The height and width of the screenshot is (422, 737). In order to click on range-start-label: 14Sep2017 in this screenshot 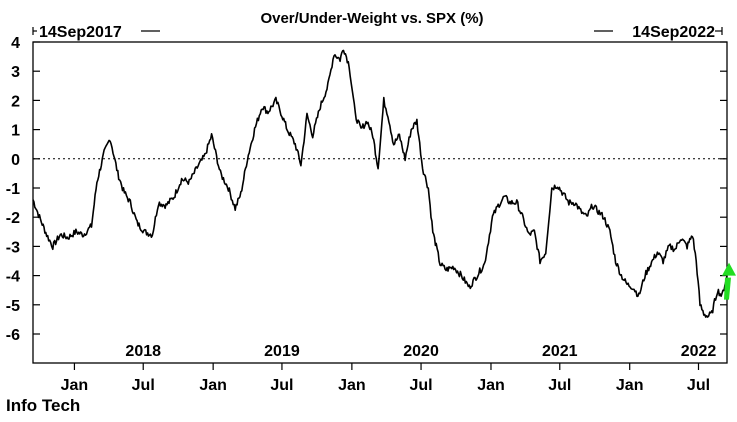, I will do `click(80, 32)`.